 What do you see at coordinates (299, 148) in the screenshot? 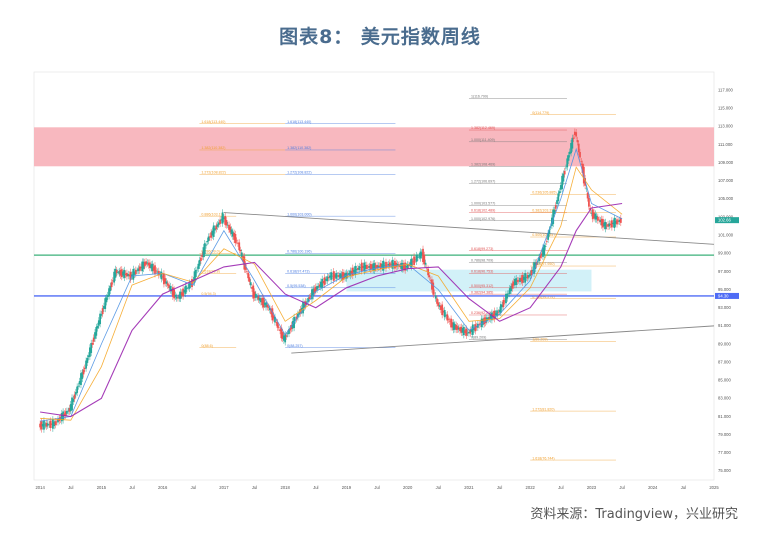
I see `fib-level-label: 1.382(110.382)` at bounding box center [299, 148].